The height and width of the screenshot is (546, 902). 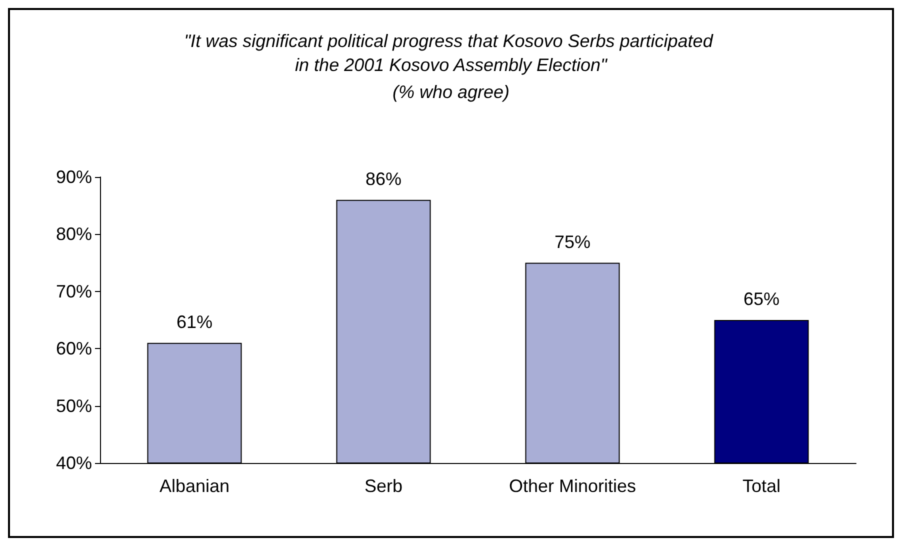 I want to click on chart-subtitle: (% who agree), so click(x=451, y=92).